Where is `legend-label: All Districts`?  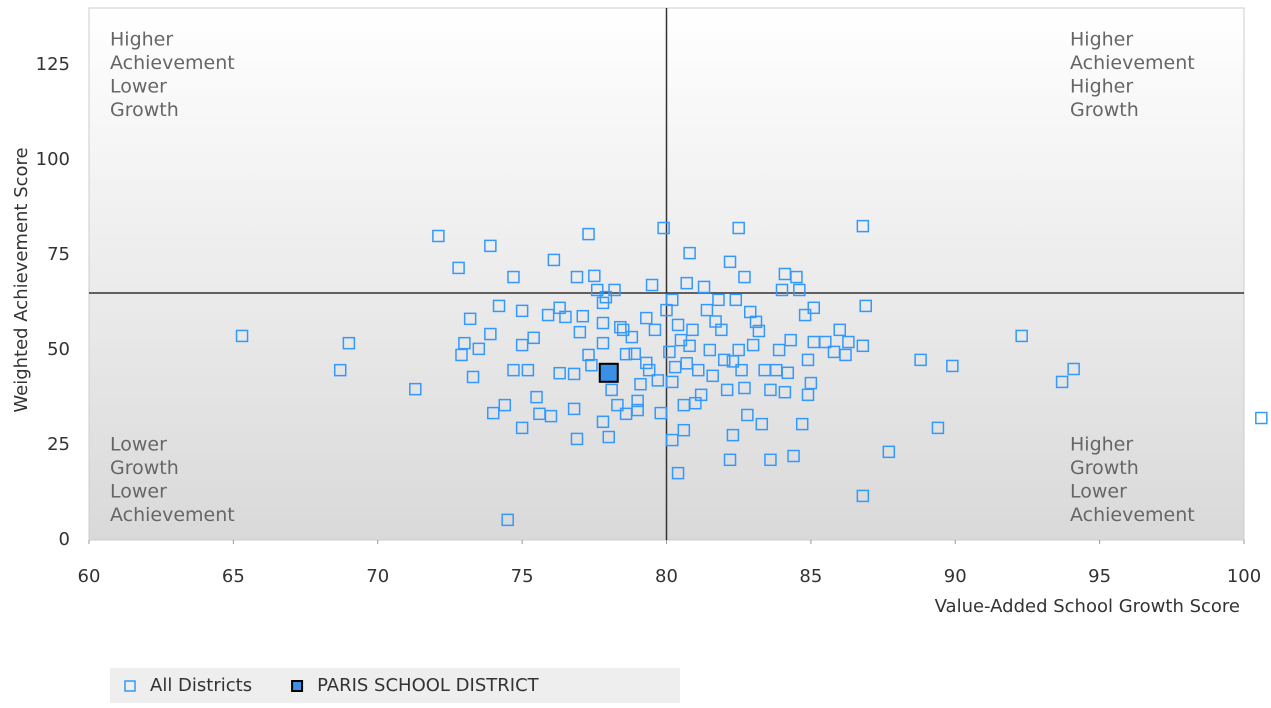 legend-label: All Districts is located at coordinates (201, 685).